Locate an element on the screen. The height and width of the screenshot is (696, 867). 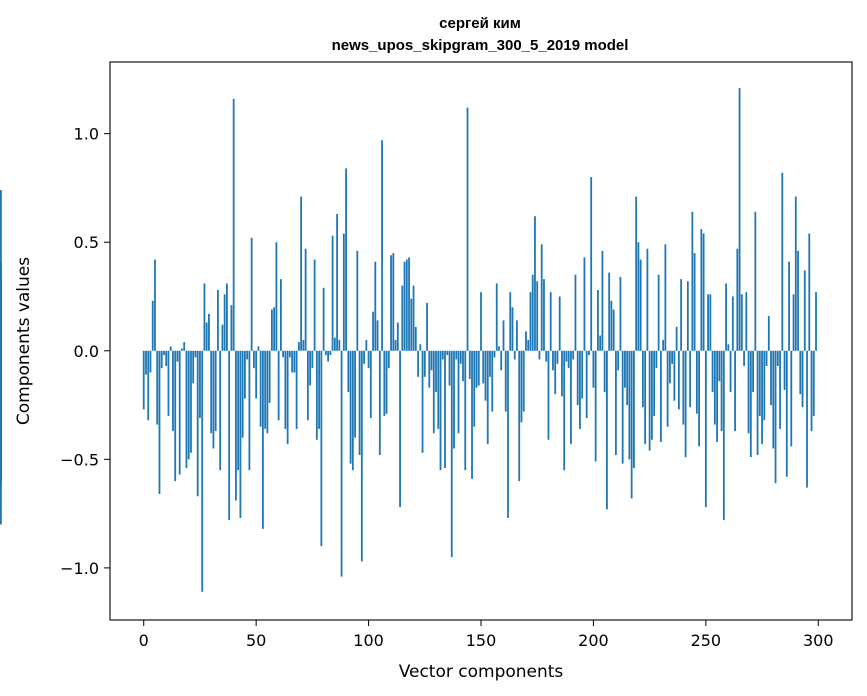
x-axis-label: Vector components is located at coordinates (481, 672).